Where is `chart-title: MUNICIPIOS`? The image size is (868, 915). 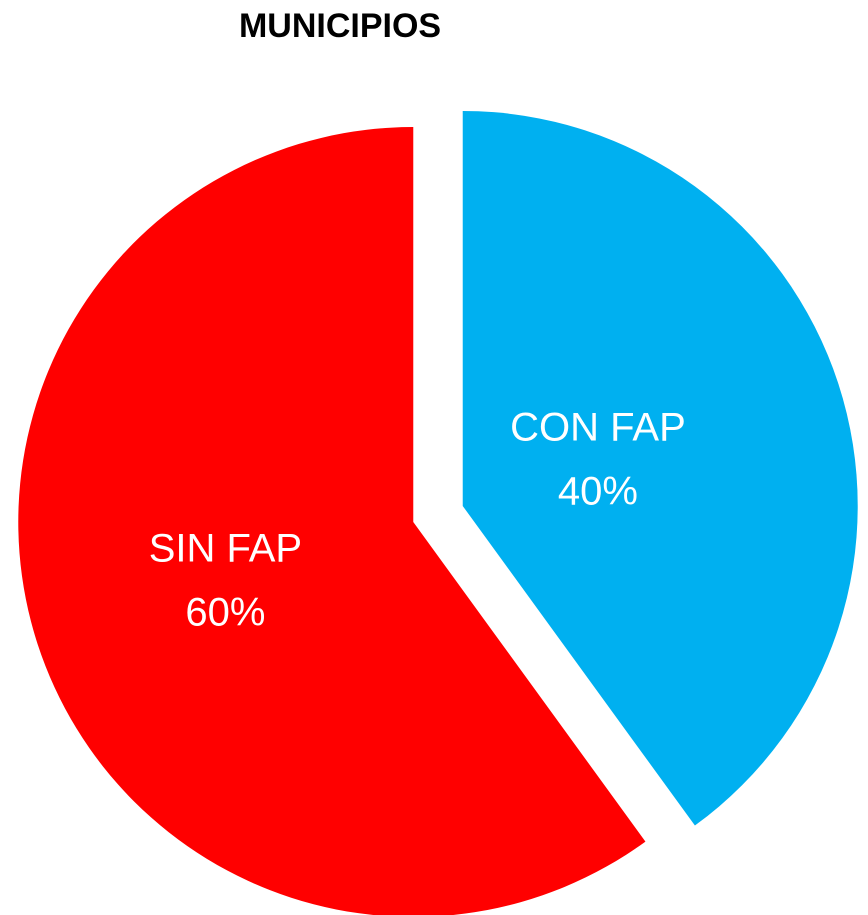 chart-title: MUNICIPIOS is located at coordinates (340, 26).